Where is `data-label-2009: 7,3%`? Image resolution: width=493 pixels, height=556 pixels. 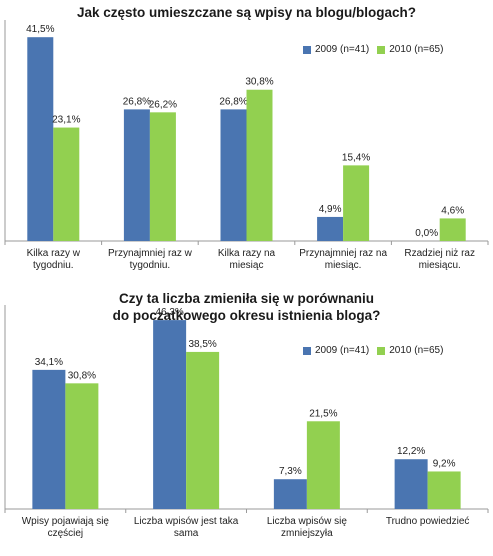
data-label-2009: 7,3% is located at coordinates (290, 471).